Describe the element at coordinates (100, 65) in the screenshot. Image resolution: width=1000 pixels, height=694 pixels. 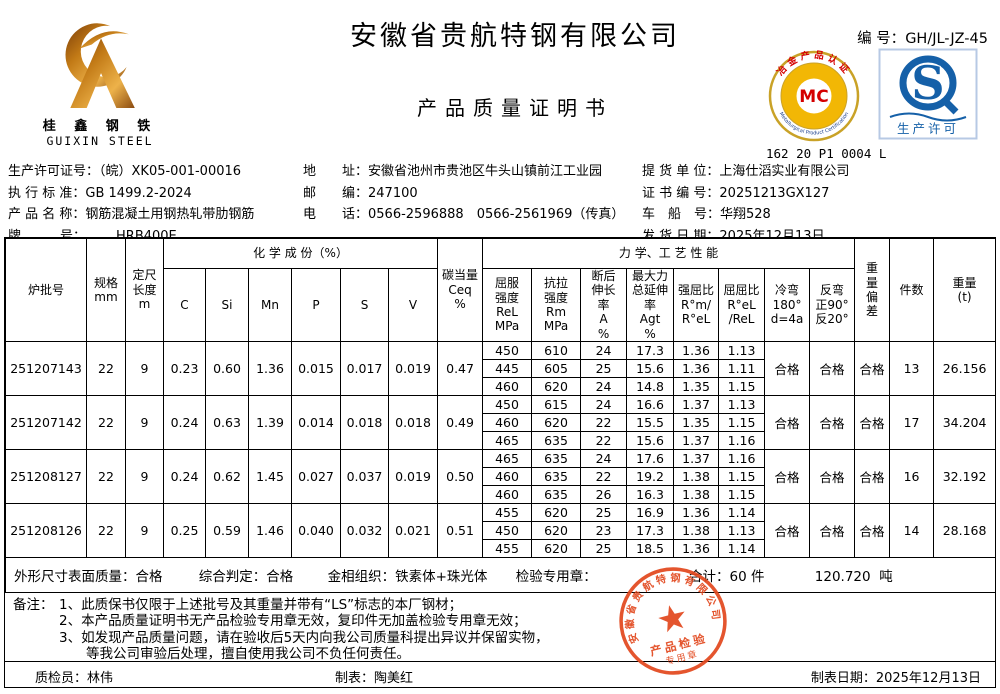
I see `guixin-logo-icon` at that location.